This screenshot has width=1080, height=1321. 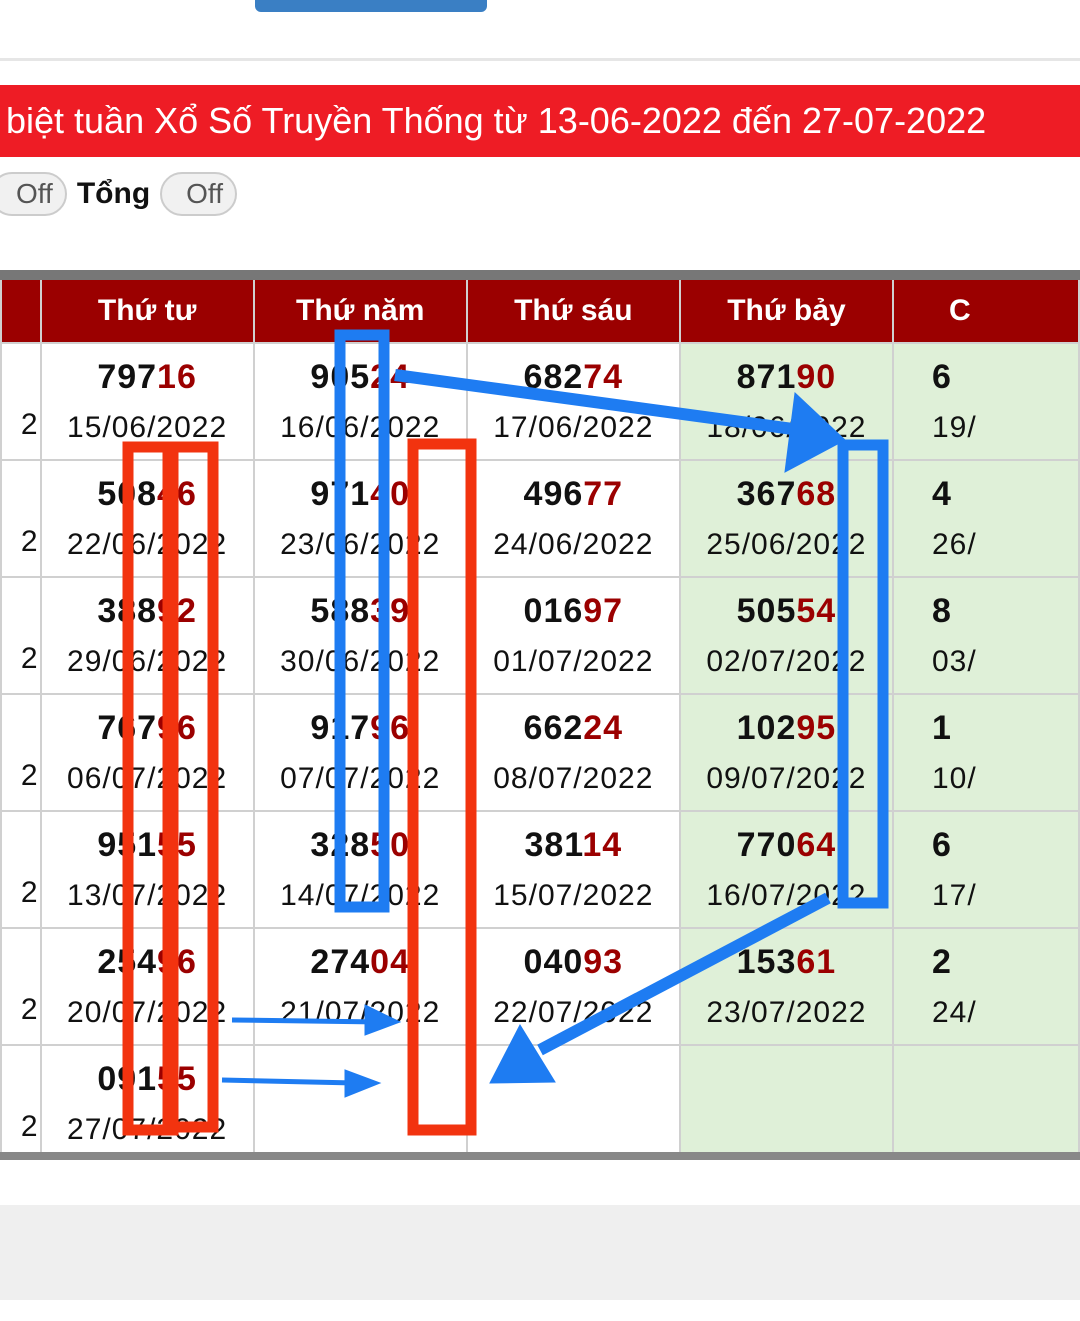 What do you see at coordinates (553, 494) in the screenshot?
I see `number-head: 496` at bounding box center [553, 494].